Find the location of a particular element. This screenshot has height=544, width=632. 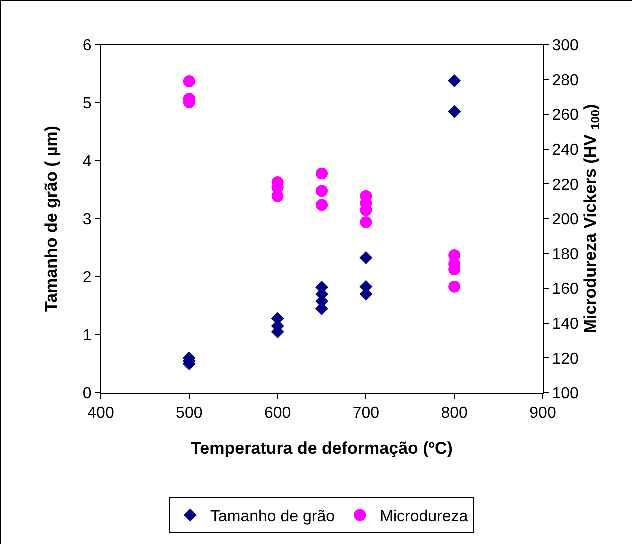

y-tick-label: 1 is located at coordinates (87, 336).